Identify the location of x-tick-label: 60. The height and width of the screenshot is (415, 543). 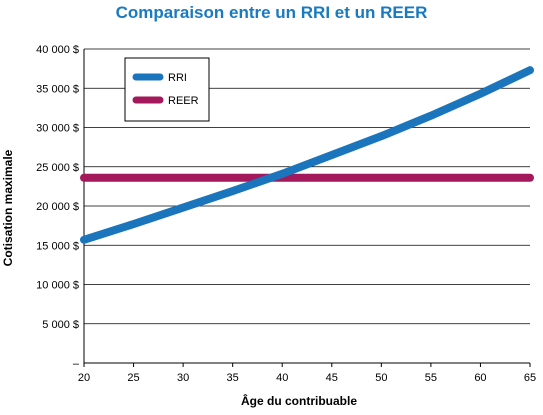
(480, 378).